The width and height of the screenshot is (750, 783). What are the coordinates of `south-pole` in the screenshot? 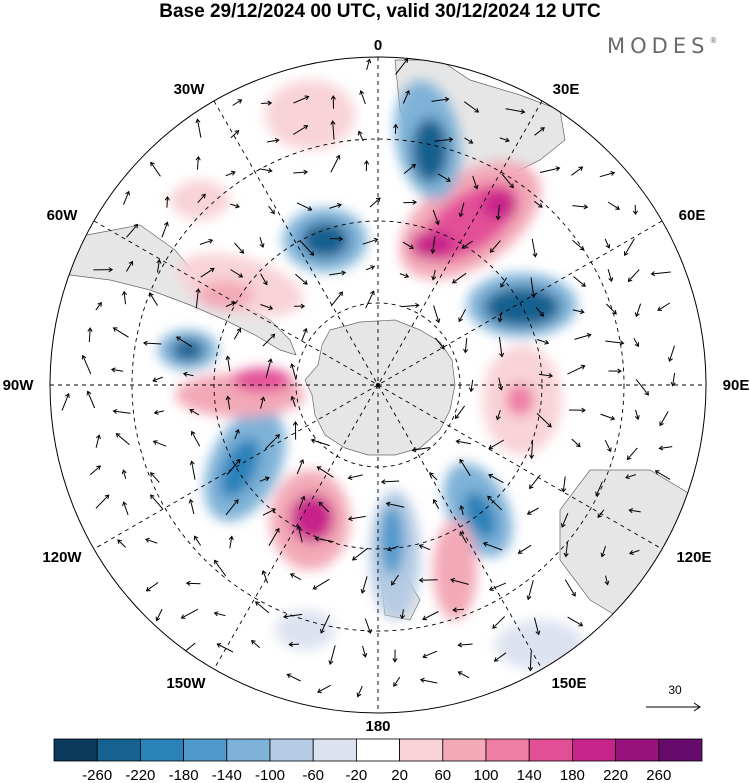 It's located at (378, 385).